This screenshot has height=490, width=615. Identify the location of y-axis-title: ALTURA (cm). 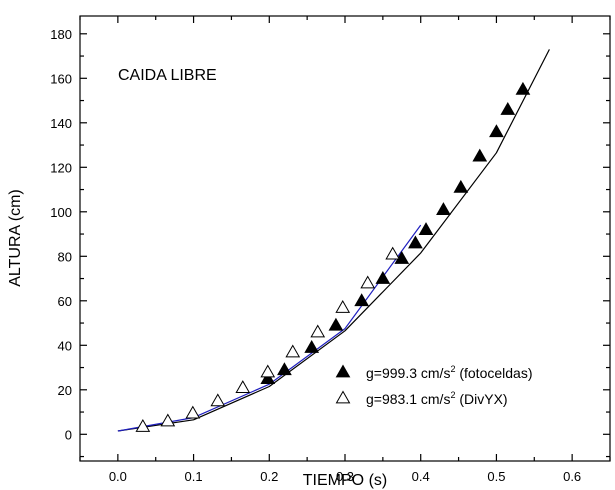
(15, 237).